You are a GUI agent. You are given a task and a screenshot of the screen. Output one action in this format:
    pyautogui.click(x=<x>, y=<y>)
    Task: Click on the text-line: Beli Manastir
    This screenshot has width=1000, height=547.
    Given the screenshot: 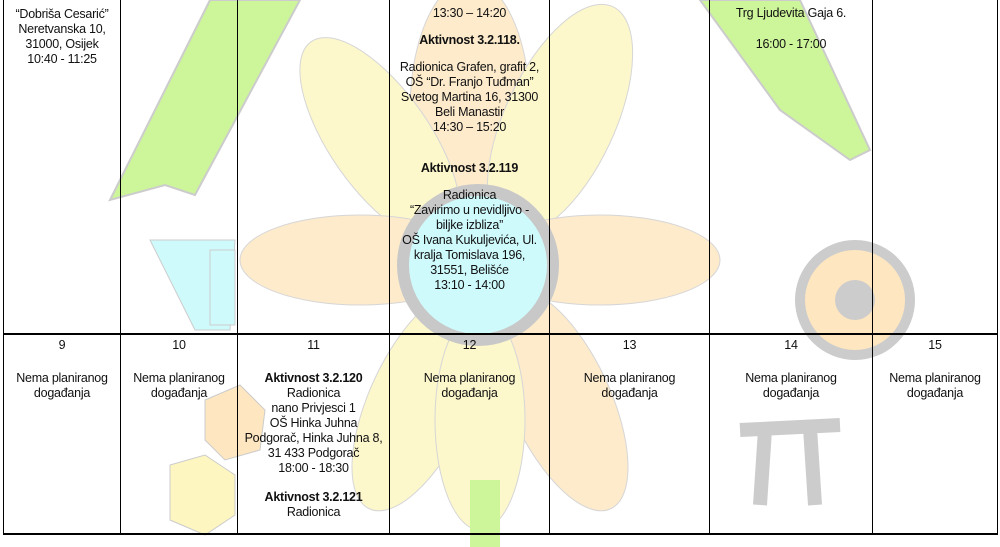 What is the action you would take?
    pyautogui.click(x=469, y=112)
    